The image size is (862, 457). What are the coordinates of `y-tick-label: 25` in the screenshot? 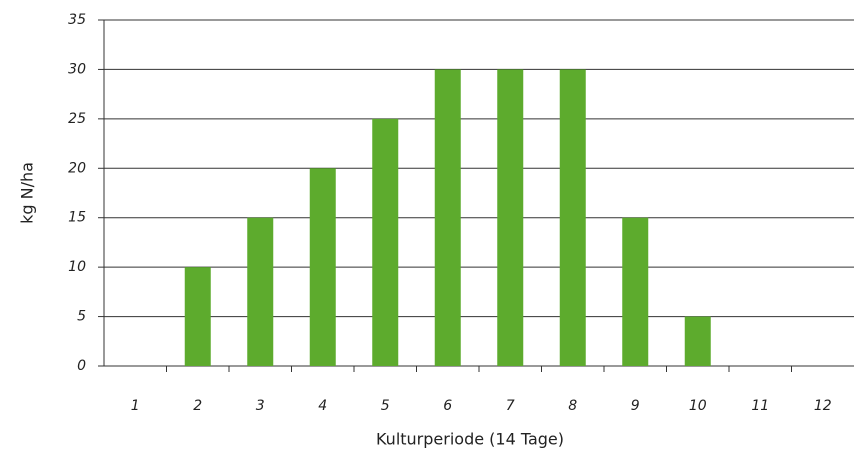 It's located at (77, 119).